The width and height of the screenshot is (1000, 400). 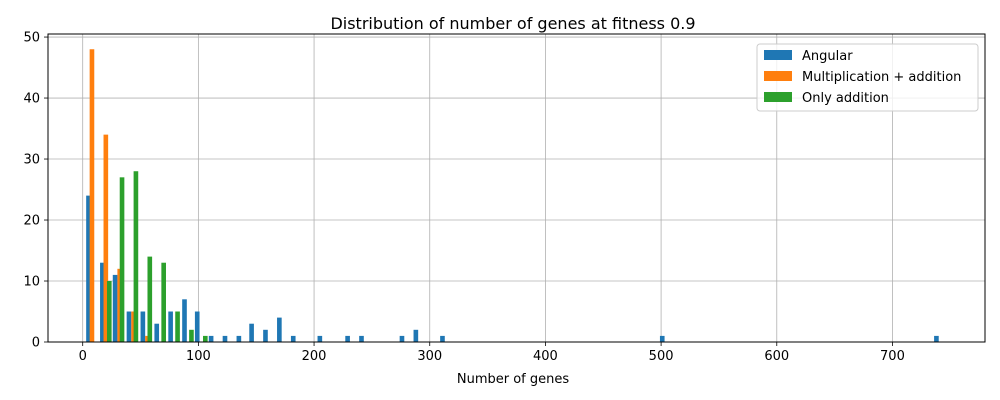 I want to click on x-tick-label: 100, so click(x=198, y=356).